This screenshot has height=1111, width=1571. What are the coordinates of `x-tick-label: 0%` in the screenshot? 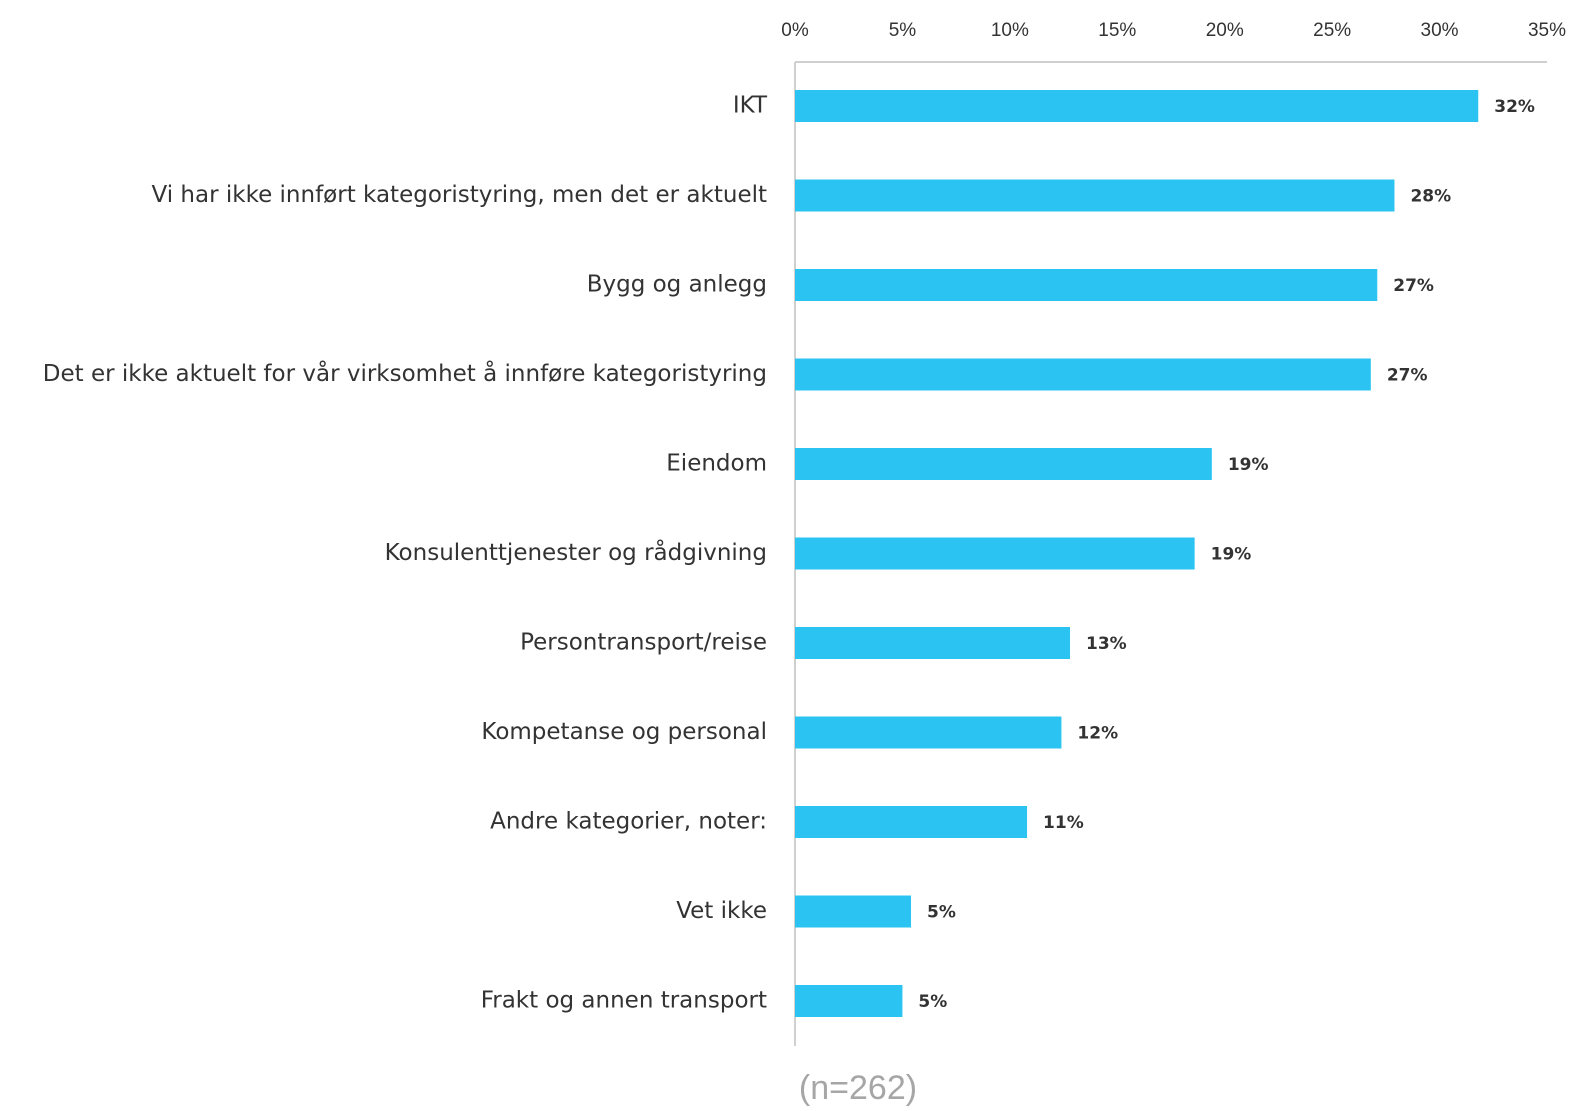 It's located at (795, 30).